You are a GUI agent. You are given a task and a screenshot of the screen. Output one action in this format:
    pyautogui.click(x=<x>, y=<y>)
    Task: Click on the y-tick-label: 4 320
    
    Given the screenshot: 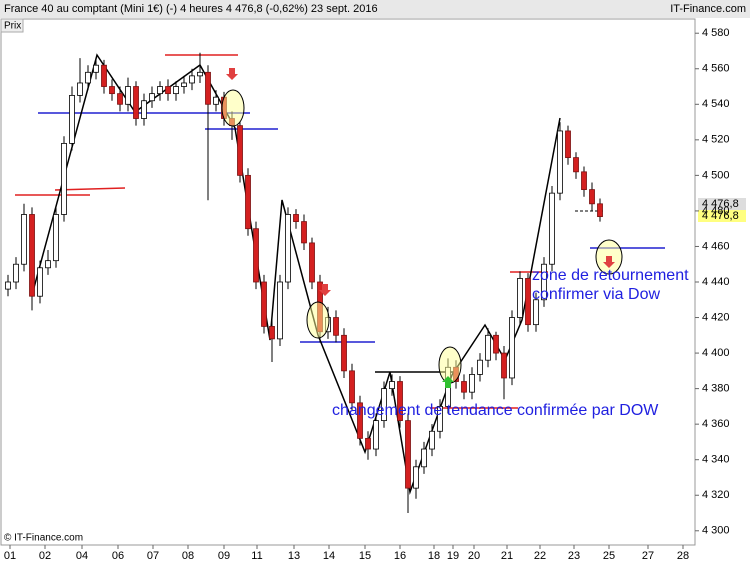 What is the action you would take?
    pyautogui.click(x=716, y=495)
    